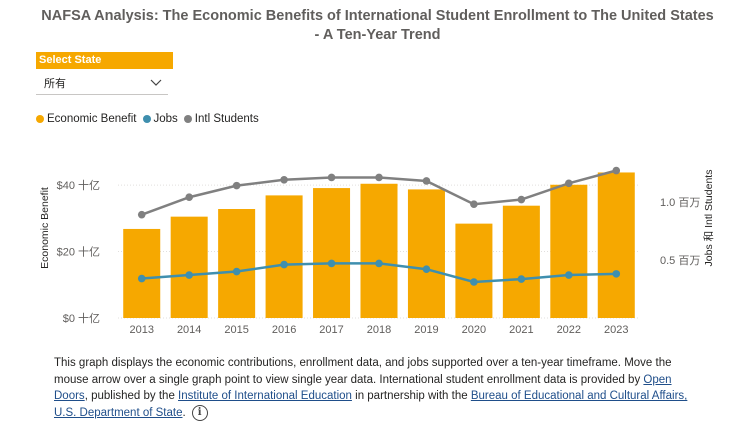 Image resolution: width=750 pixels, height=437 pixels. Describe the element at coordinates (426, 330) in the screenshot. I see `x-tick-label: 2019` at that location.